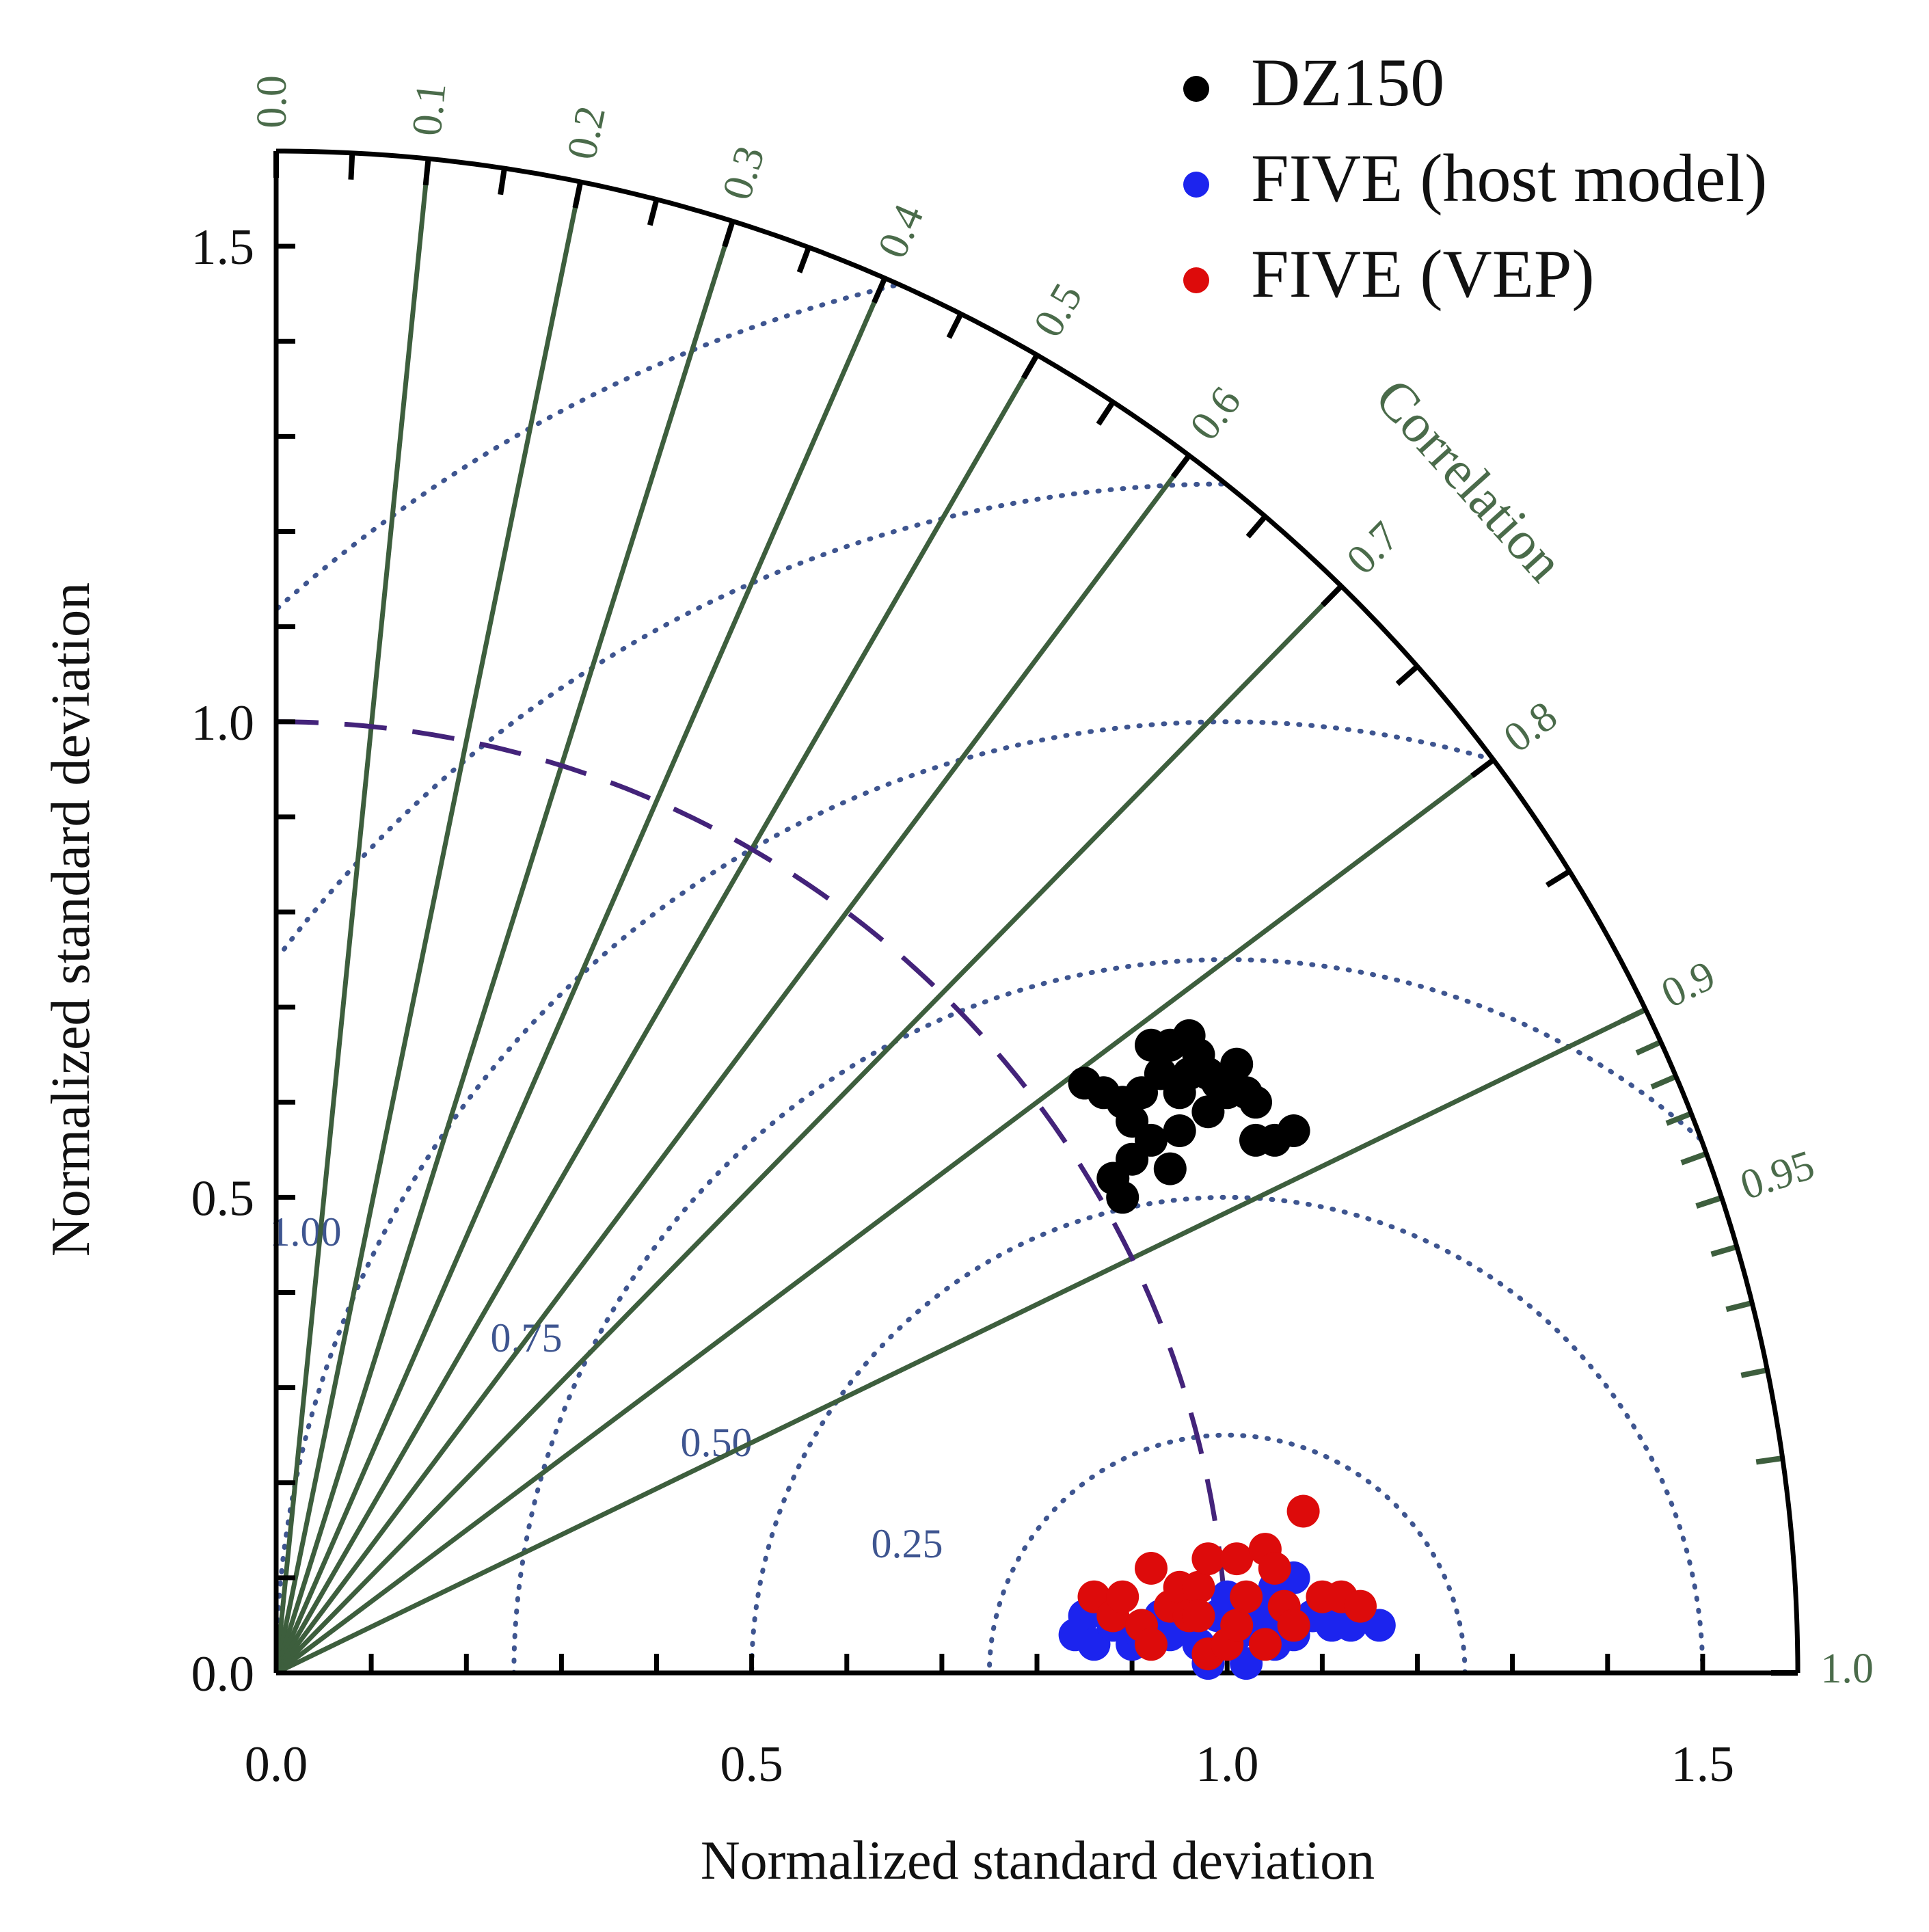 Image resolution: width=1929 pixels, height=1932 pixels. Describe the element at coordinates (223, 1674) in the screenshot. I see `y-tick-label: 0.0` at that location.